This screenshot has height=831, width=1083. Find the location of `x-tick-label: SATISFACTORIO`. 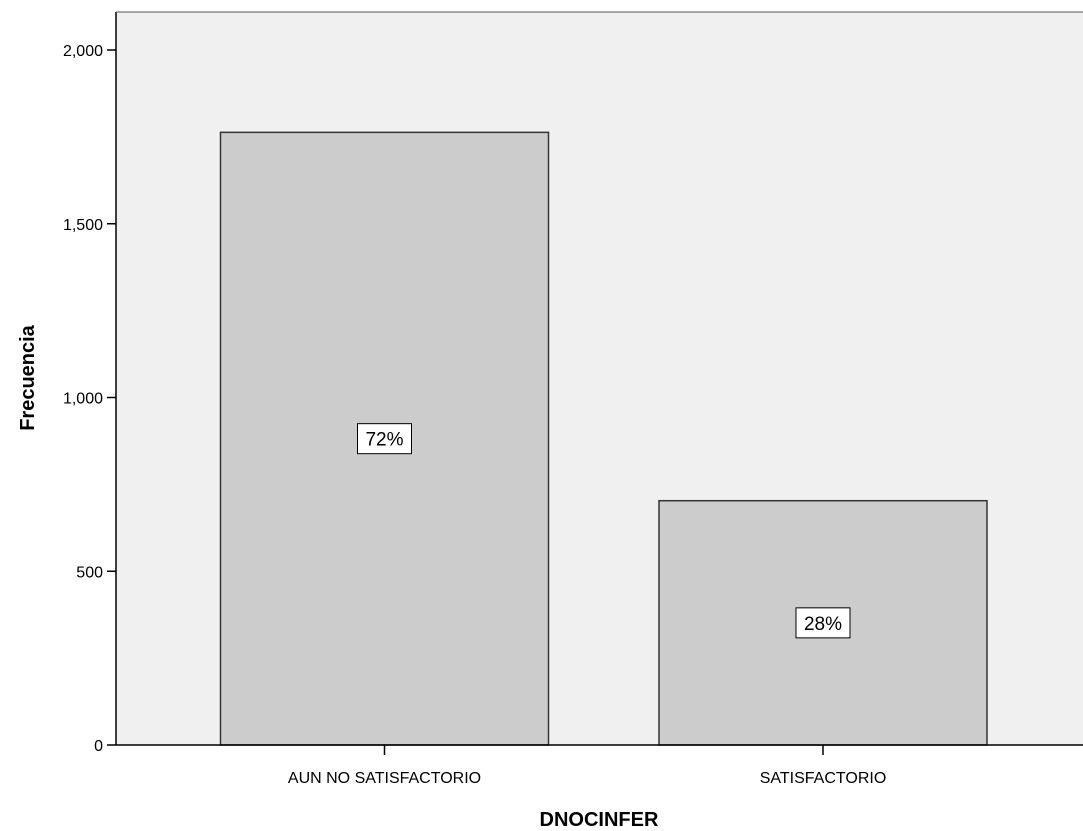

x-tick-label: SATISFACTORIO is located at coordinates (823, 778).